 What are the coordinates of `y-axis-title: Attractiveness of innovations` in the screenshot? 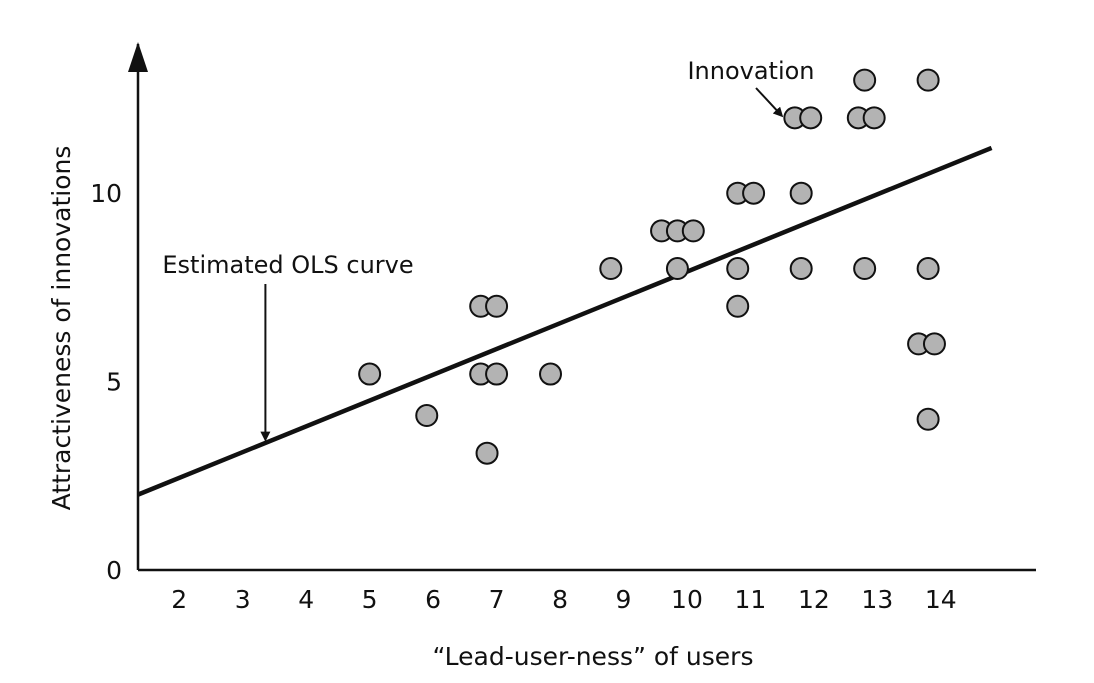 It's located at (61, 328).